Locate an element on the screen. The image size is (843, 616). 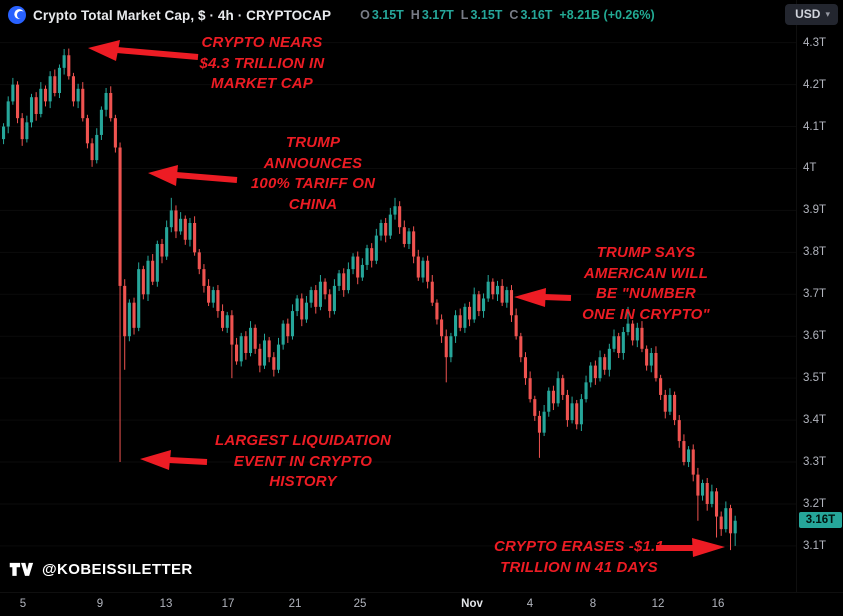
last-price-badge: 3.16T is located at coordinates (820, 519).